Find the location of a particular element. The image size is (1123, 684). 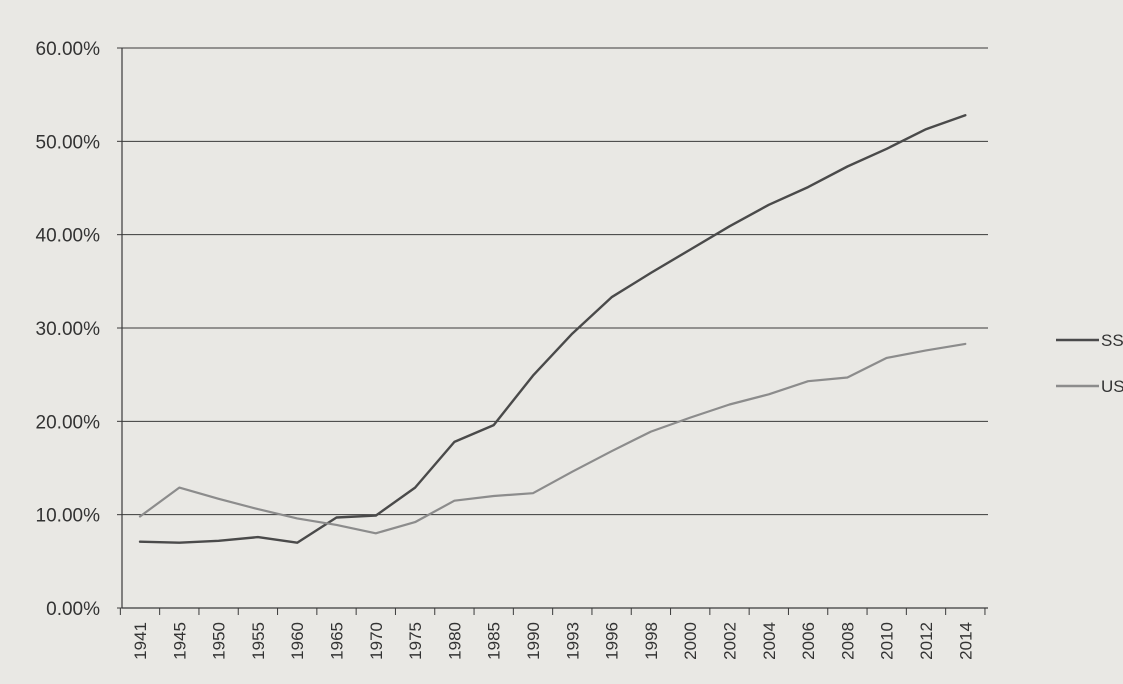

x-tick-label: 2014 is located at coordinates (965, 641).